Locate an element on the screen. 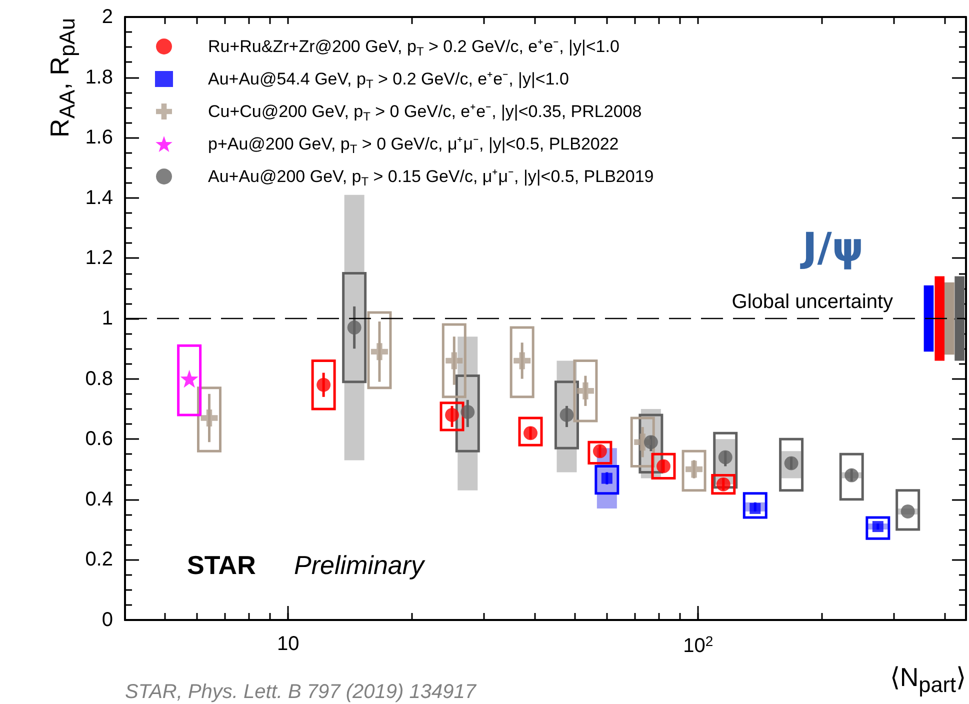  y-tick-label: 1 is located at coordinates (107, 319).